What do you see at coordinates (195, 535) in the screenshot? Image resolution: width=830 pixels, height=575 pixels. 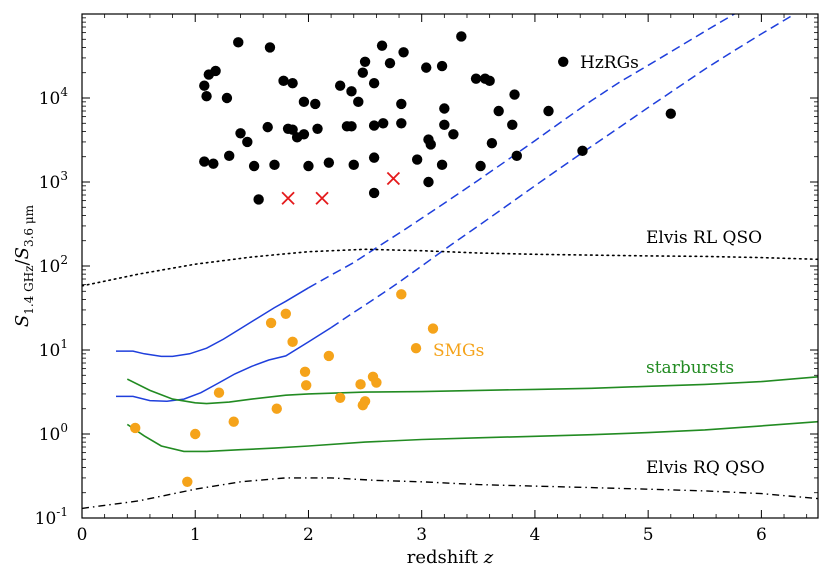 I see `x-tick-label: 1` at bounding box center [195, 535].